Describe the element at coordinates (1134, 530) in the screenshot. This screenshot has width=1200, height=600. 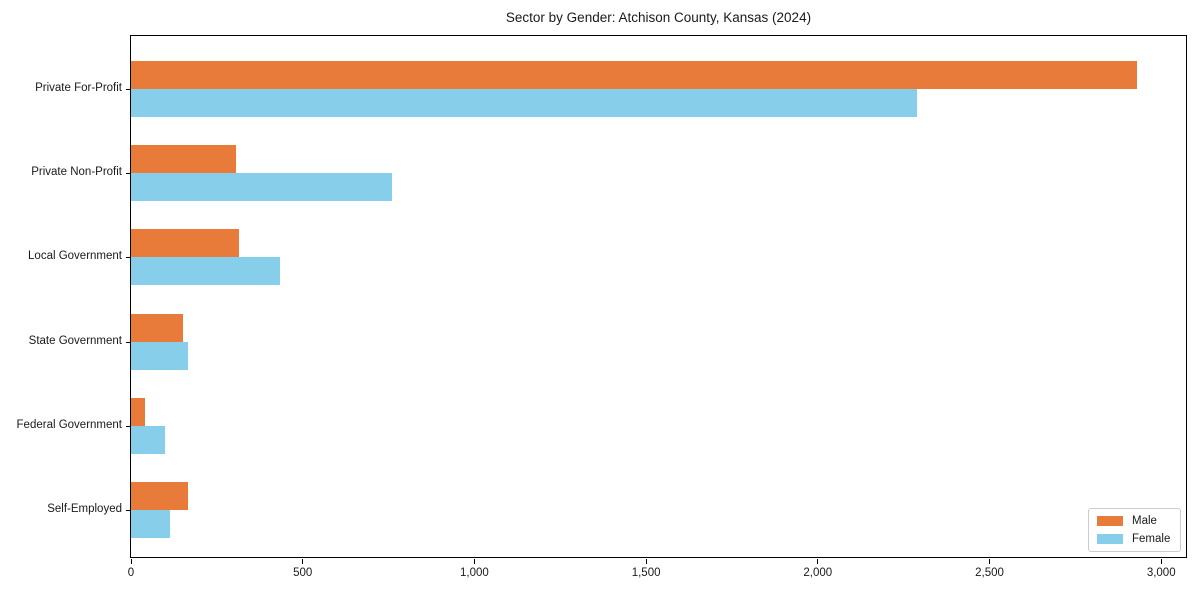
I see `legend: Male Female` at that location.